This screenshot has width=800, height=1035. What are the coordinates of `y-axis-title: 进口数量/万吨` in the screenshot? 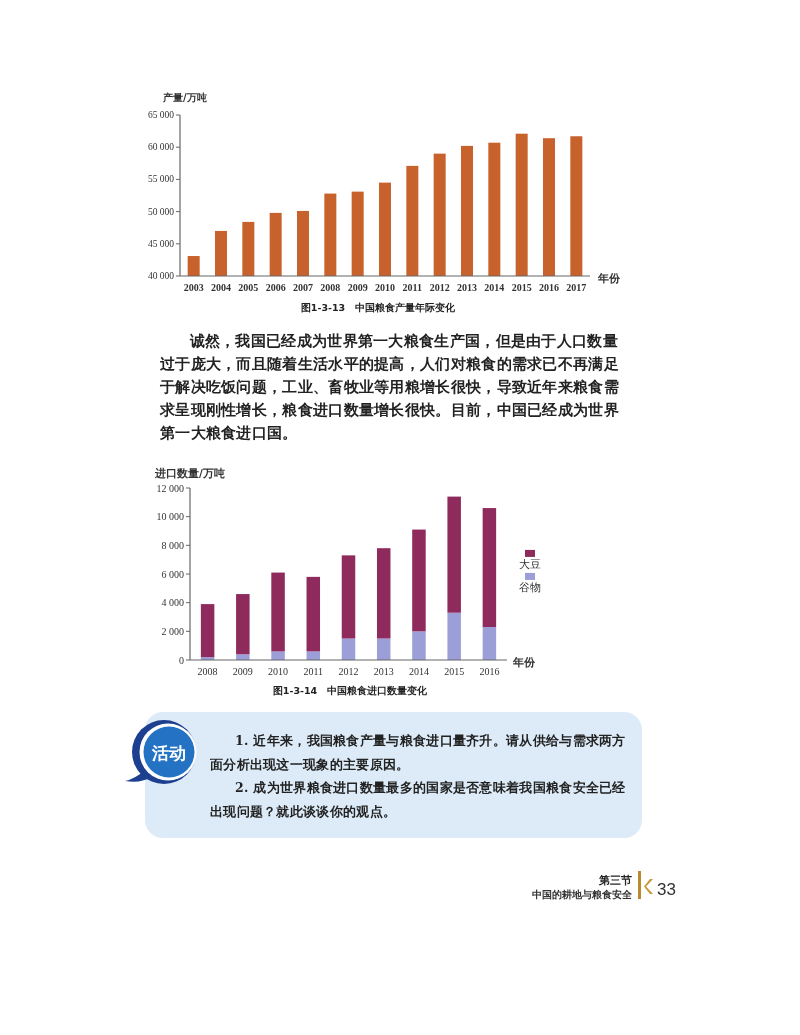 It's located at (189, 473).